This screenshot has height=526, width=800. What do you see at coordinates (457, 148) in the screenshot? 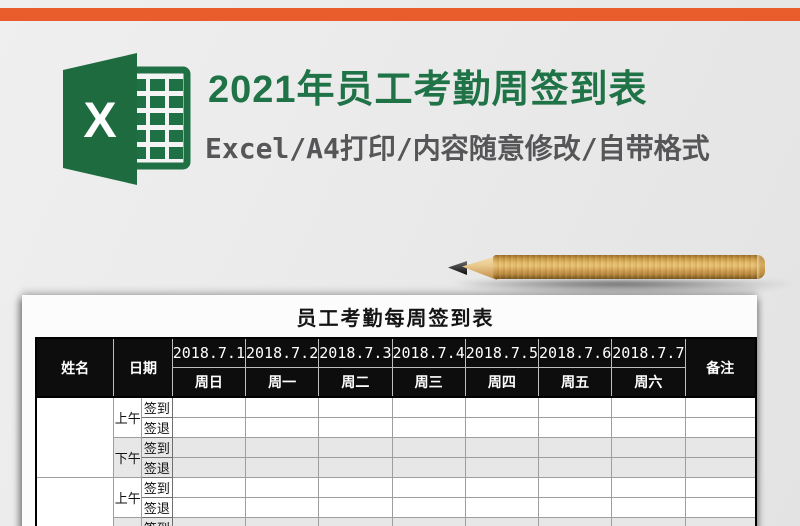
I see `product-subtitle: Excel/A4打印/内容随意修改/自带格式` at bounding box center [457, 148].